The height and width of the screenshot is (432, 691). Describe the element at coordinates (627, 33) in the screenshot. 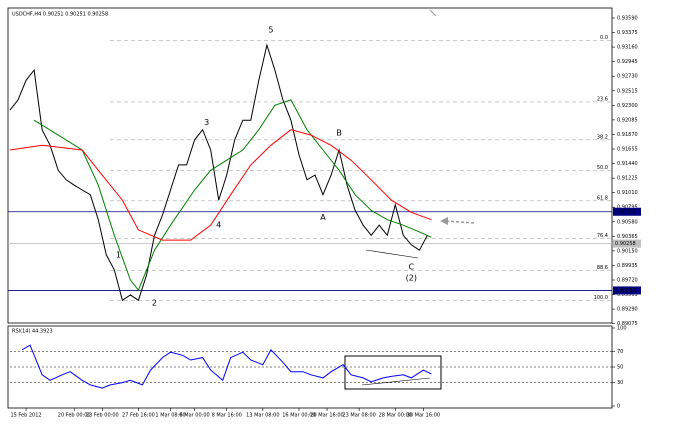

I see `y-tick-label: 0.93375` at that location.